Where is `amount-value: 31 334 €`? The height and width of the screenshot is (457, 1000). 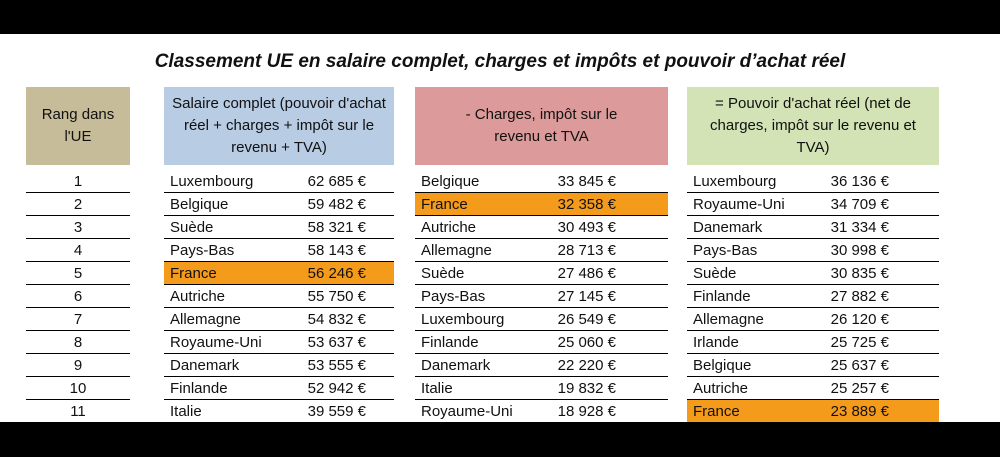
amount-value: 31 334 € is located at coordinates (859, 227).